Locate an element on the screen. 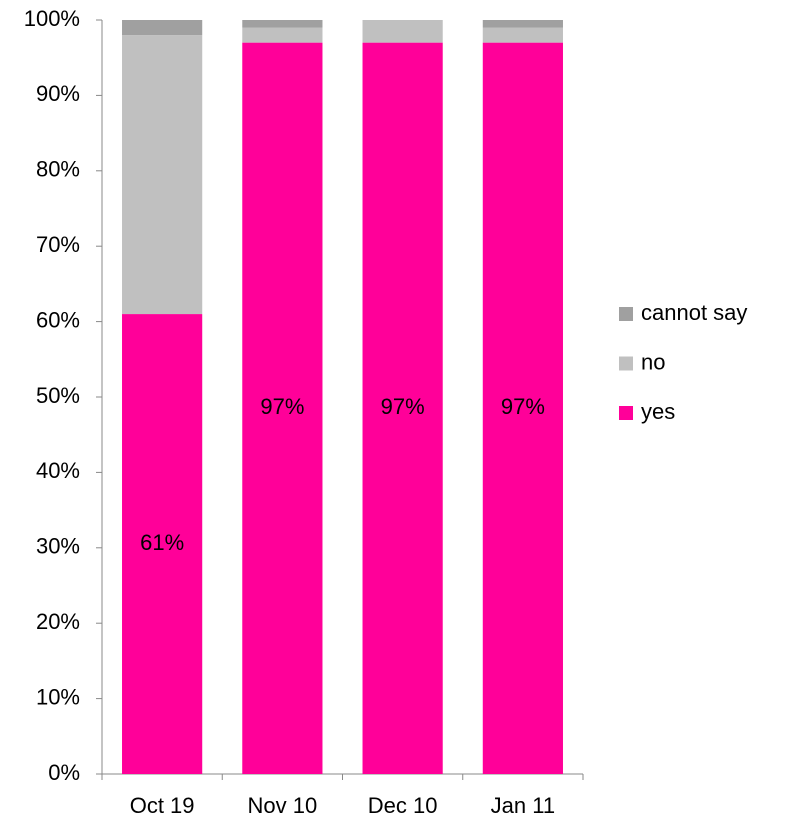 The width and height of the screenshot is (798, 833). legend-label: no is located at coordinates (653, 361).